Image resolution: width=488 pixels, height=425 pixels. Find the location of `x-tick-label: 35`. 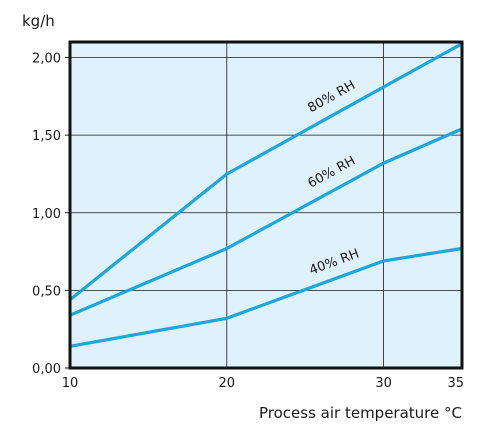

x-tick-label: 35 is located at coordinates (455, 383).